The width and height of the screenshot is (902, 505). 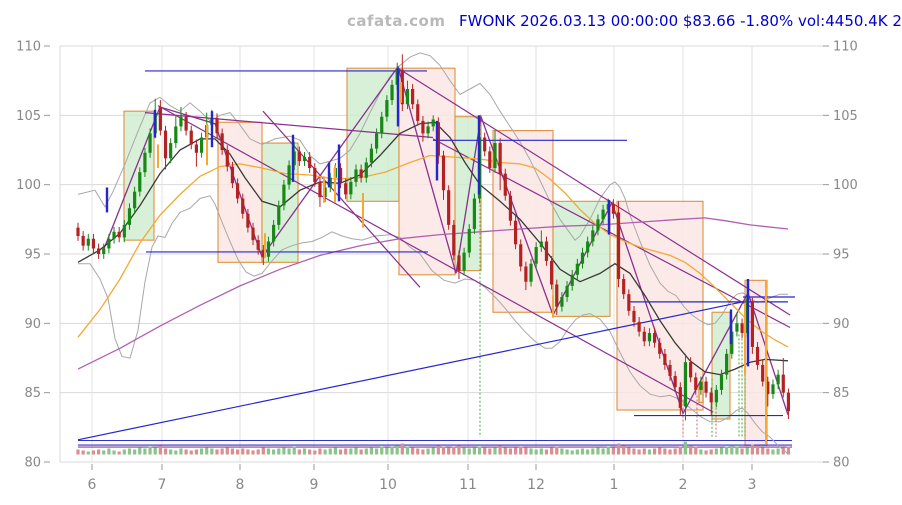 What do you see at coordinates (841, 255) in the screenshot?
I see `y-axis-label-right: 95` at bounding box center [841, 255].